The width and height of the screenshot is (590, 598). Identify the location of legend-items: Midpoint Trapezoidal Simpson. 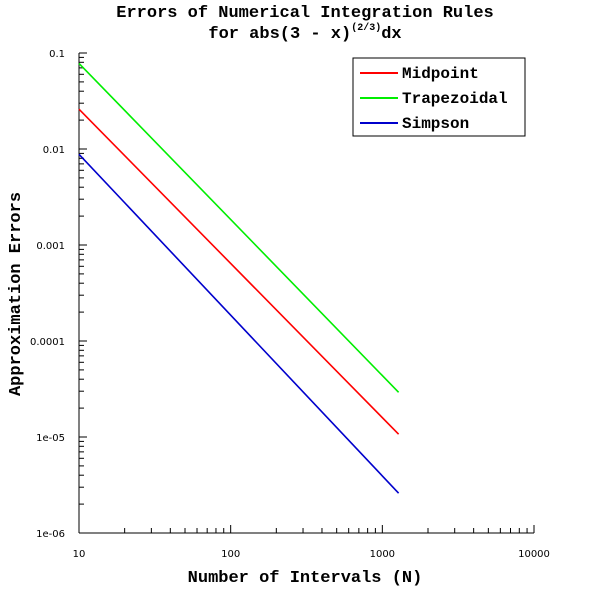
(434, 99).